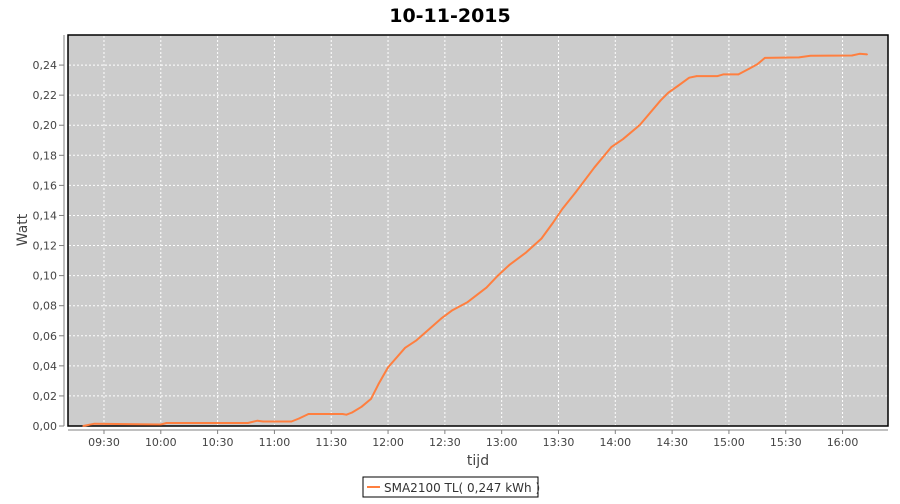  Describe the element at coordinates (45, 125) in the screenshot. I see `y-tick-label: 0,20` at that location.